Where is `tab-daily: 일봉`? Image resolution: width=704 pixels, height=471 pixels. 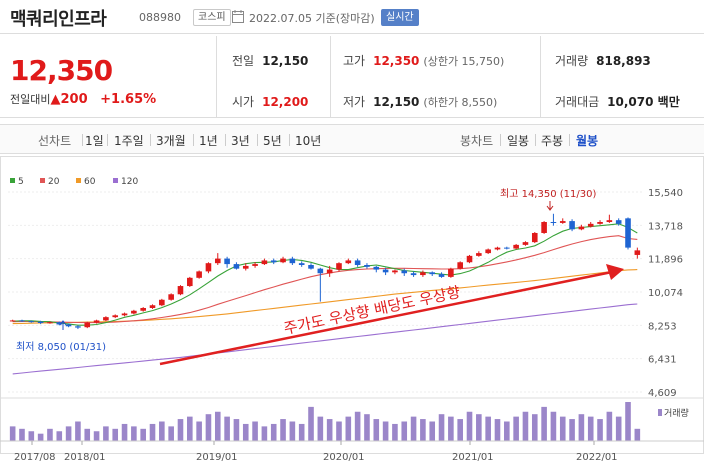
tab-daily: 일봉 is located at coordinates (518, 141).